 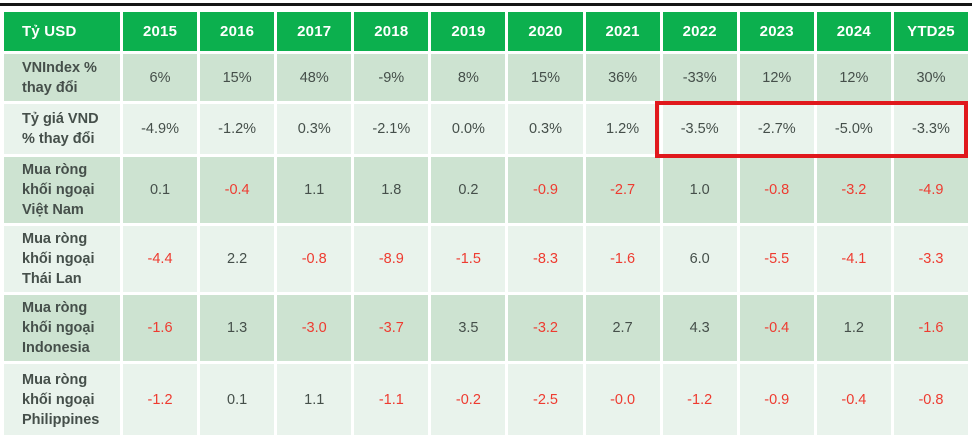 What do you see at coordinates (853, 259) in the screenshot?
I see `table-cell: -4.1` at bounding box center [853, 259].